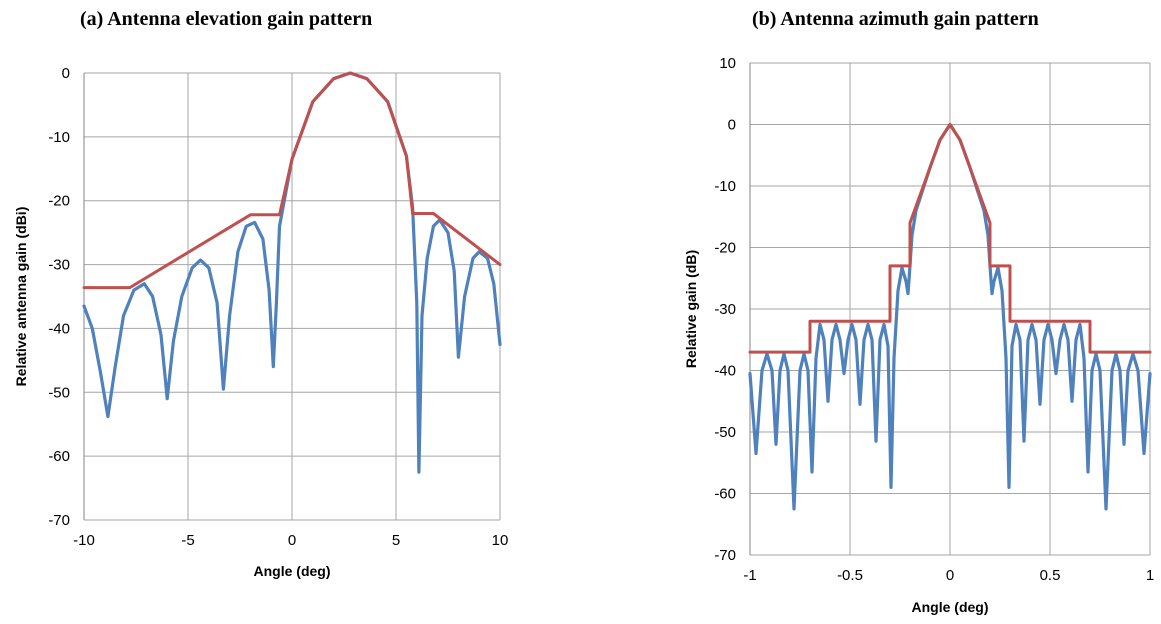 This screenshot has height=624, width=1161. I want to click on x-tick-label: 0.5, so click(1050, 575).